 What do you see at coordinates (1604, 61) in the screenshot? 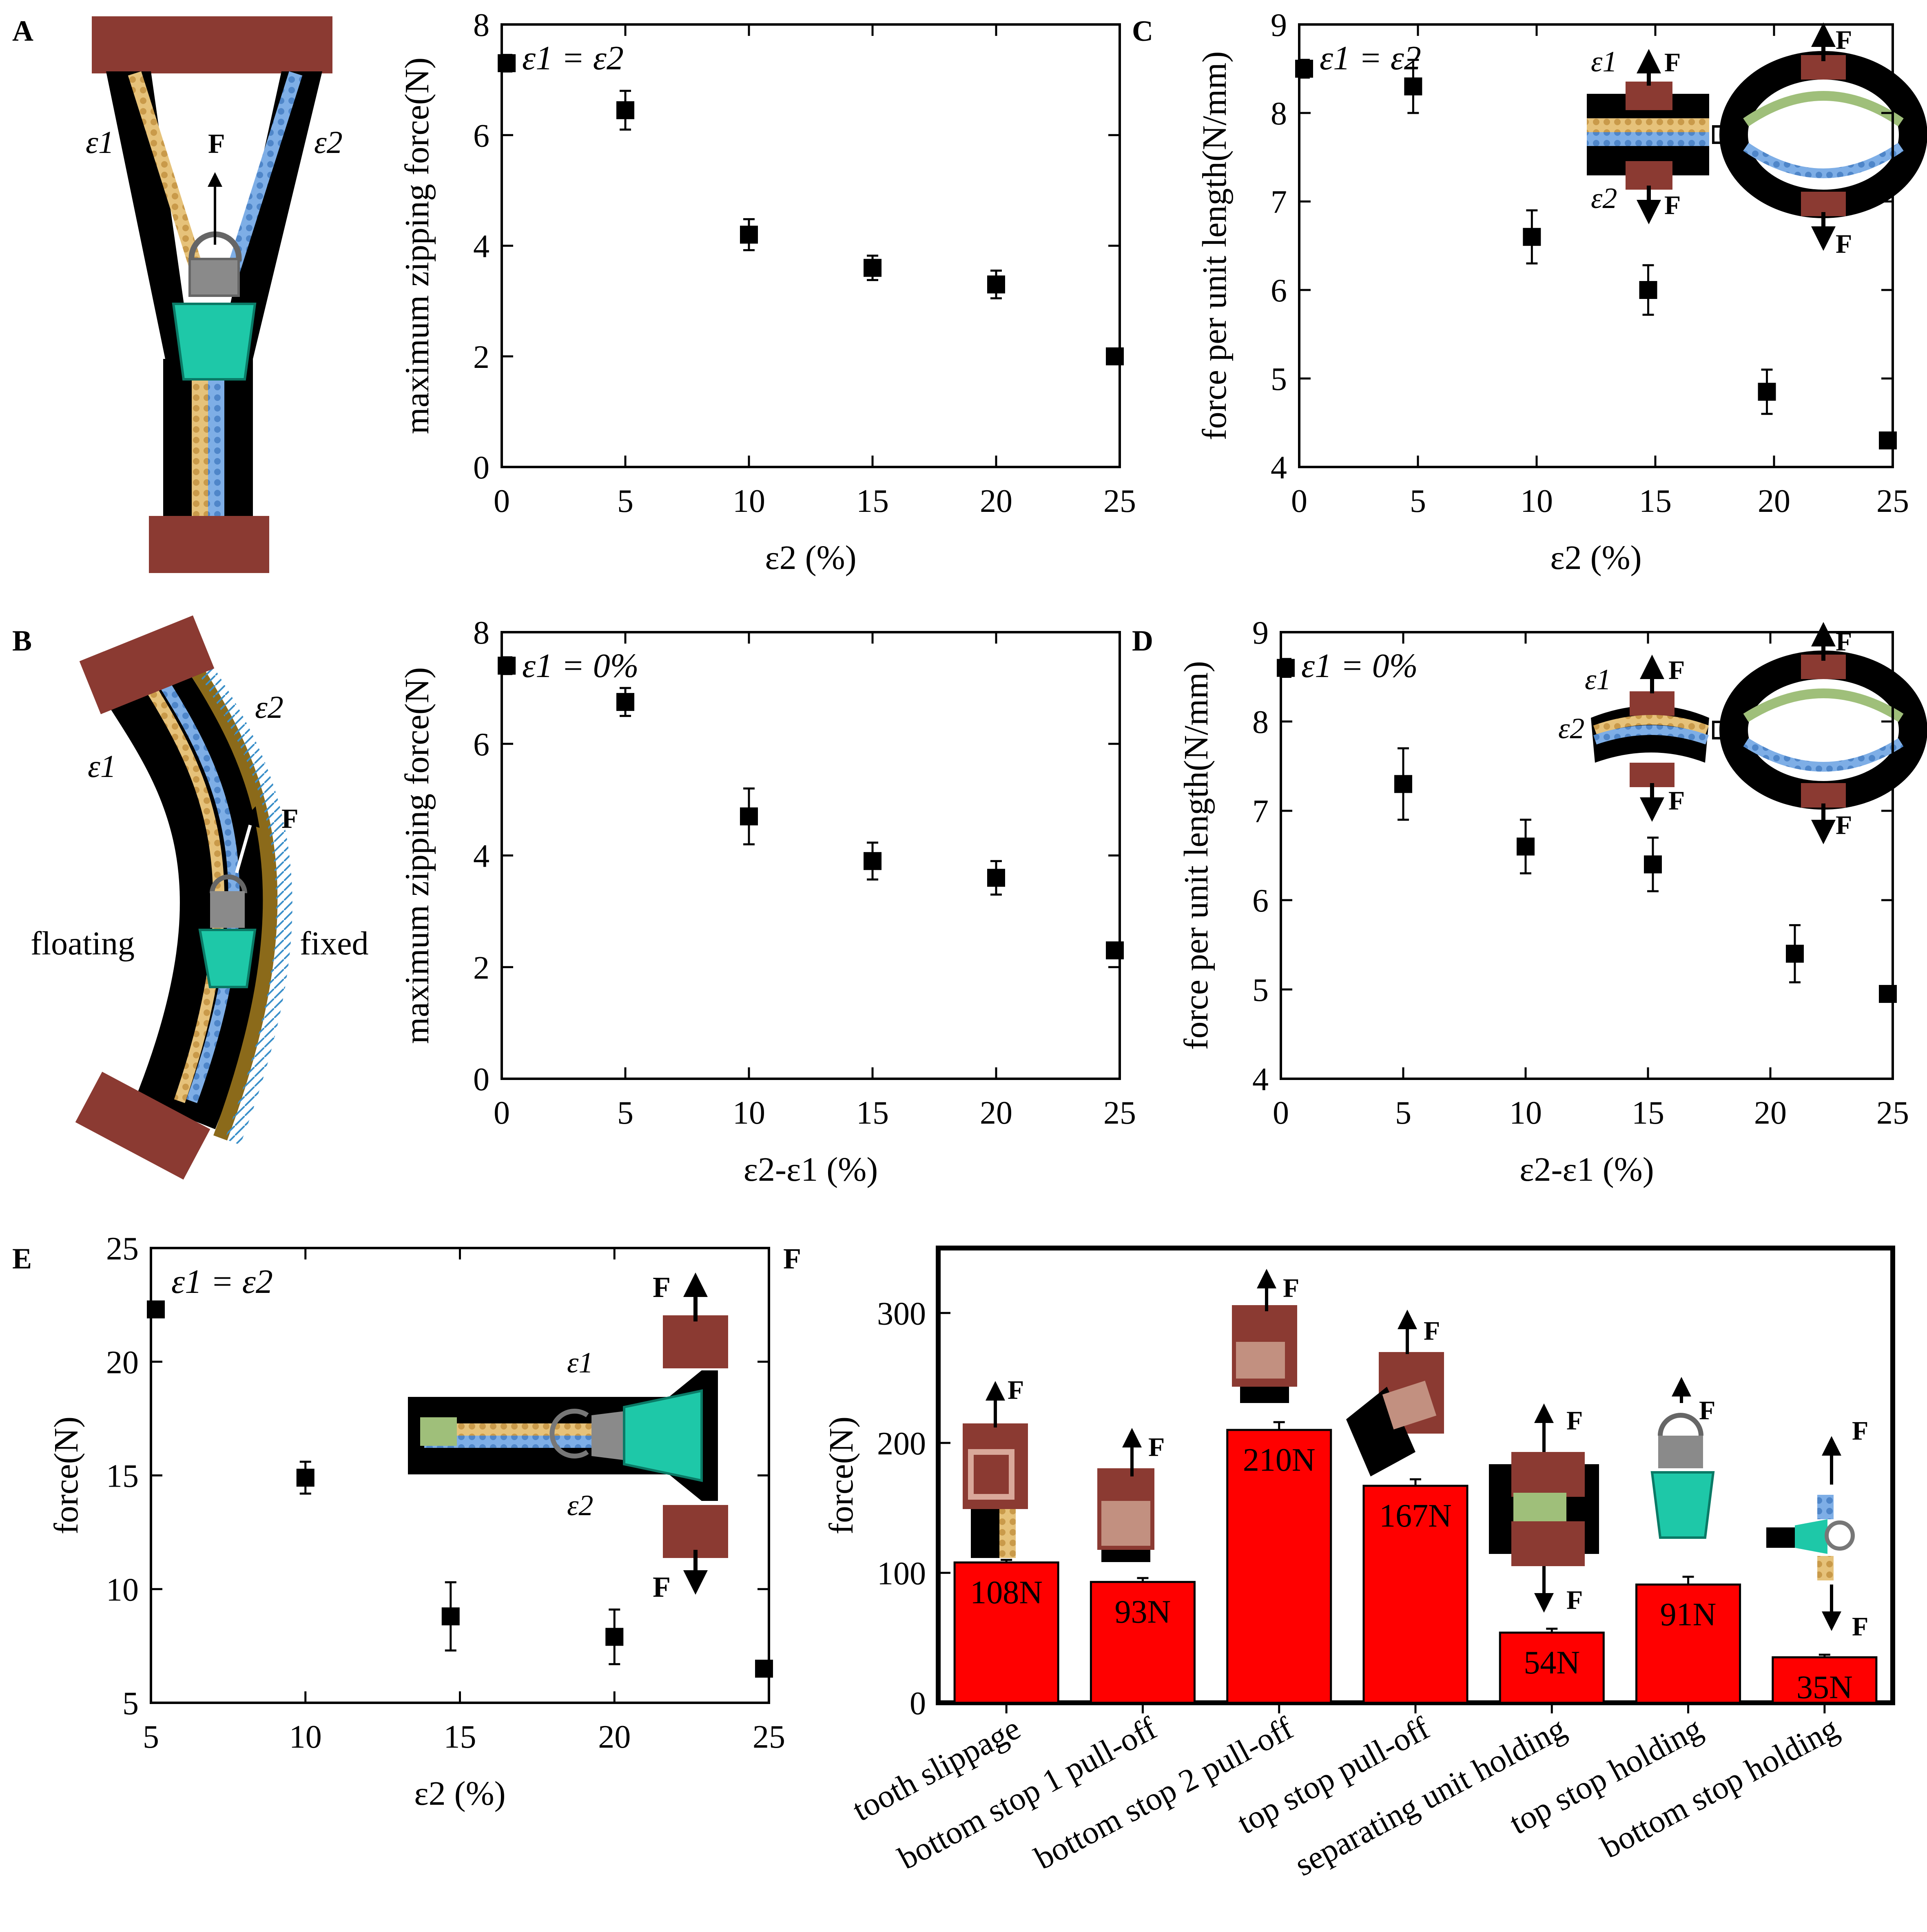
I see `inset-c-eps1: ε1` at bounding box center [1604, 61].